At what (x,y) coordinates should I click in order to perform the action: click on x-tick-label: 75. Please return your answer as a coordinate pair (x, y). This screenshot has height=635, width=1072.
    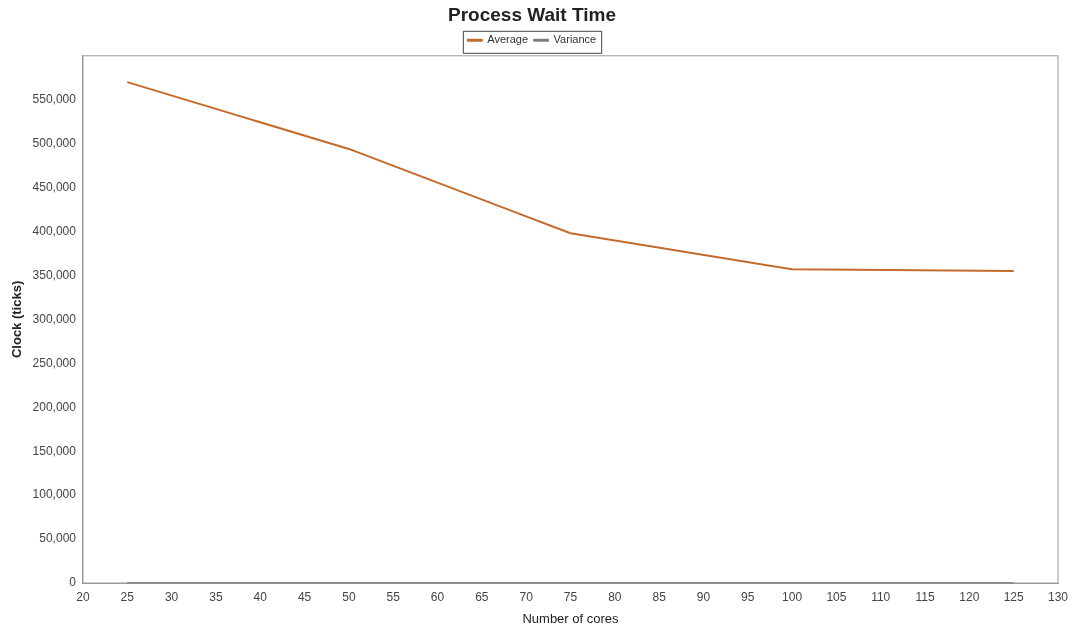
    Looking at the image, I should click on (570, 596).